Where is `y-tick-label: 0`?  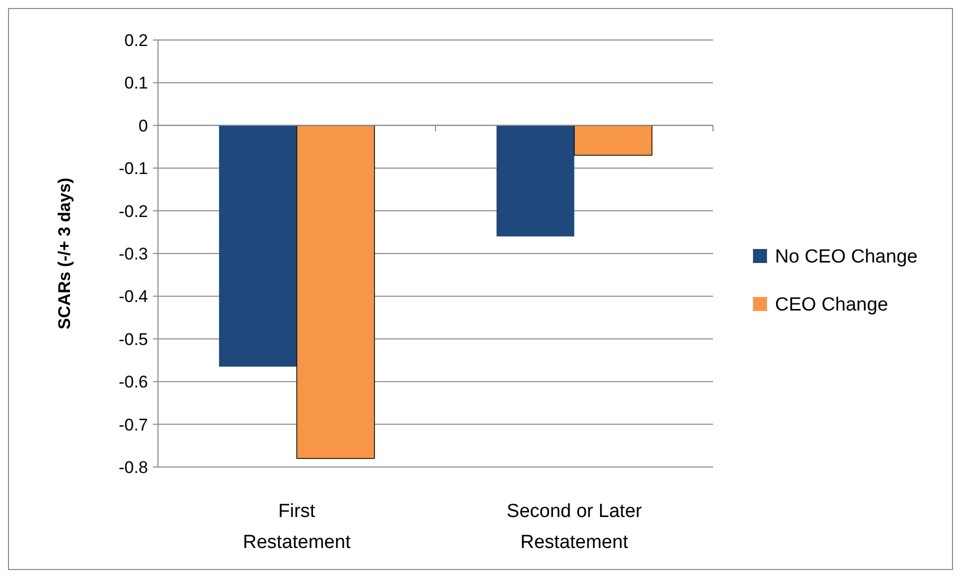 y-tick-label: 0 is located at coordinates (143, 126).